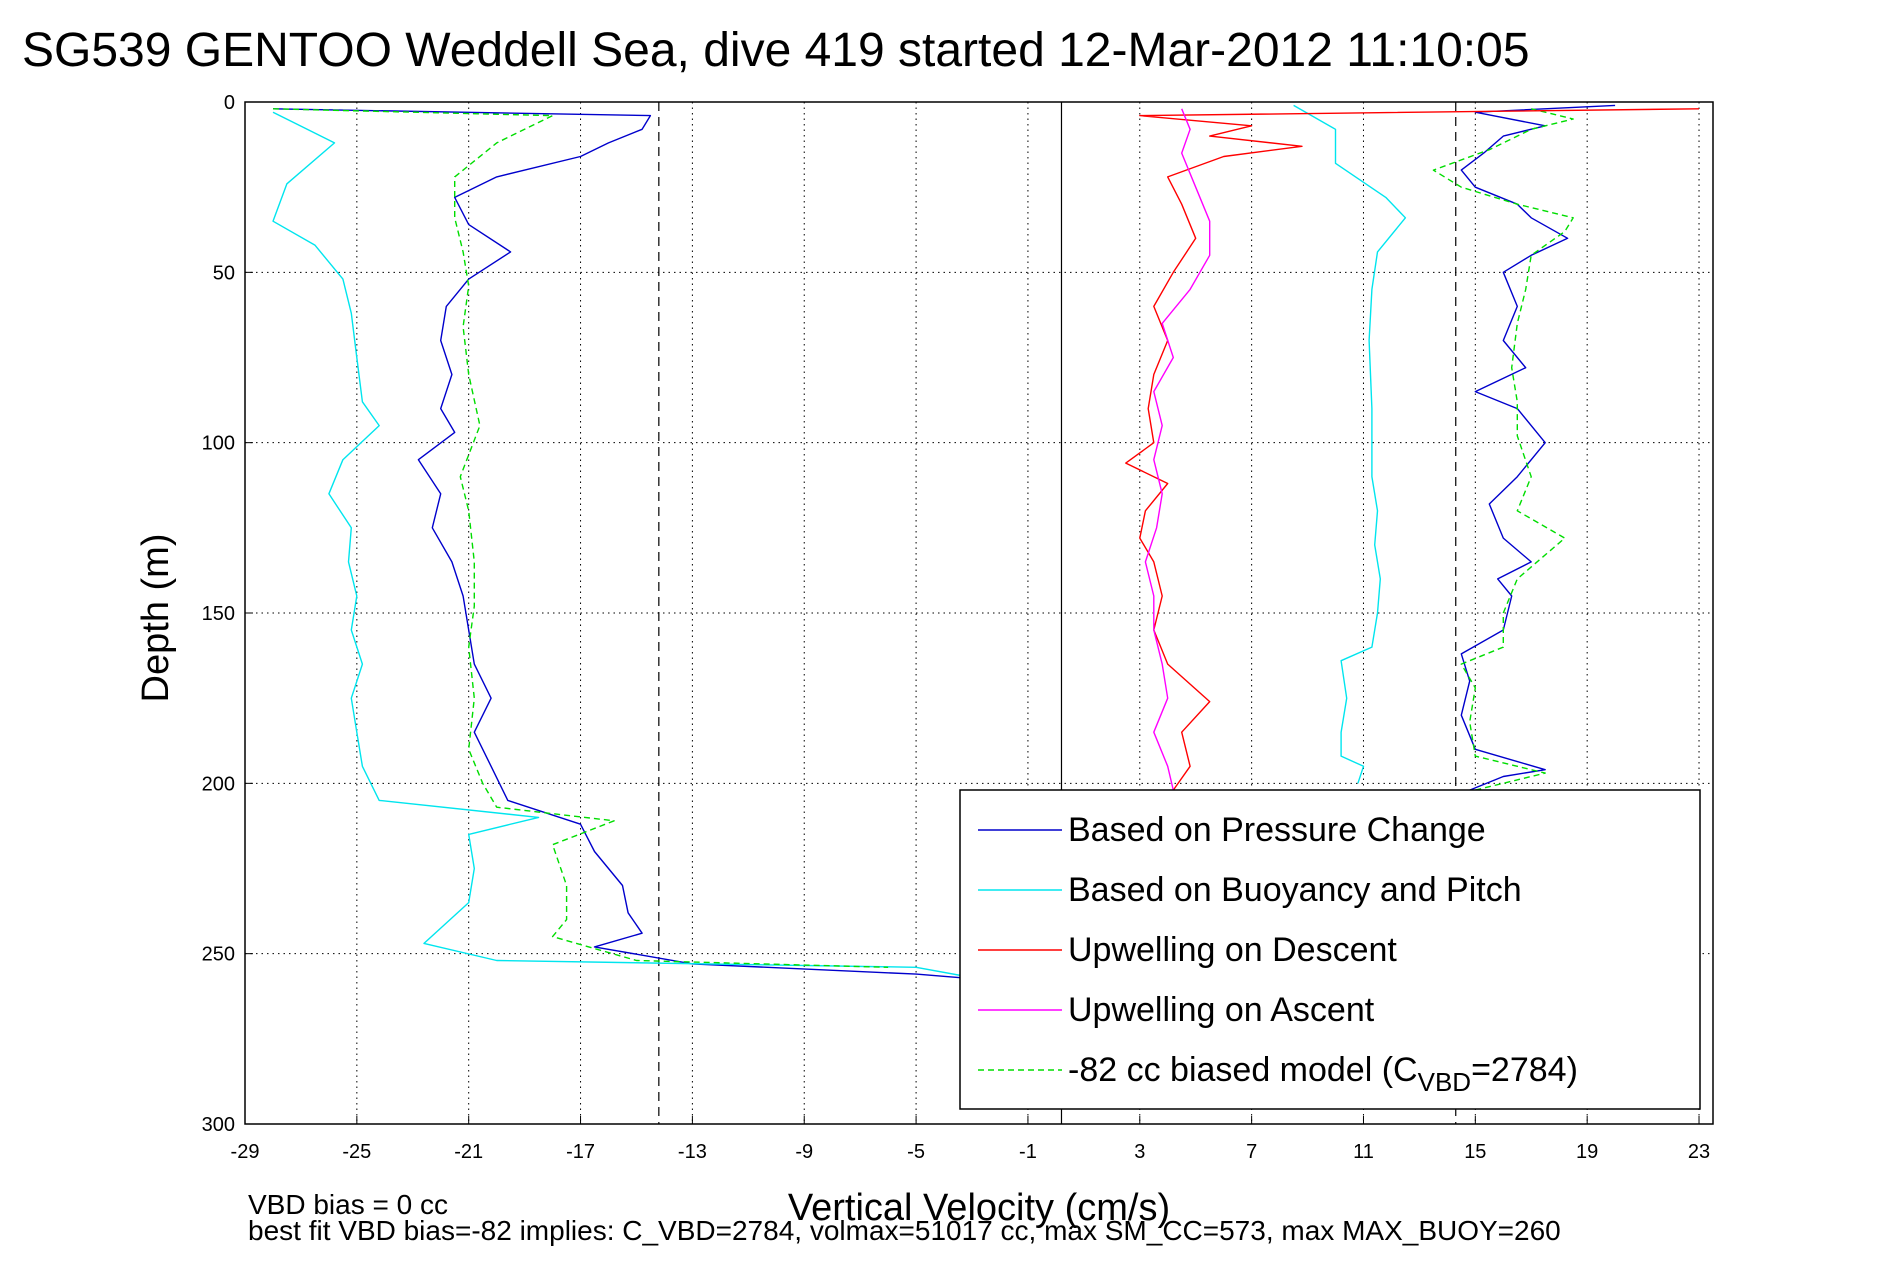 The image size is (1891, 1262). I want to click on legend-label-tail: =2784), so click(1524, 1070).